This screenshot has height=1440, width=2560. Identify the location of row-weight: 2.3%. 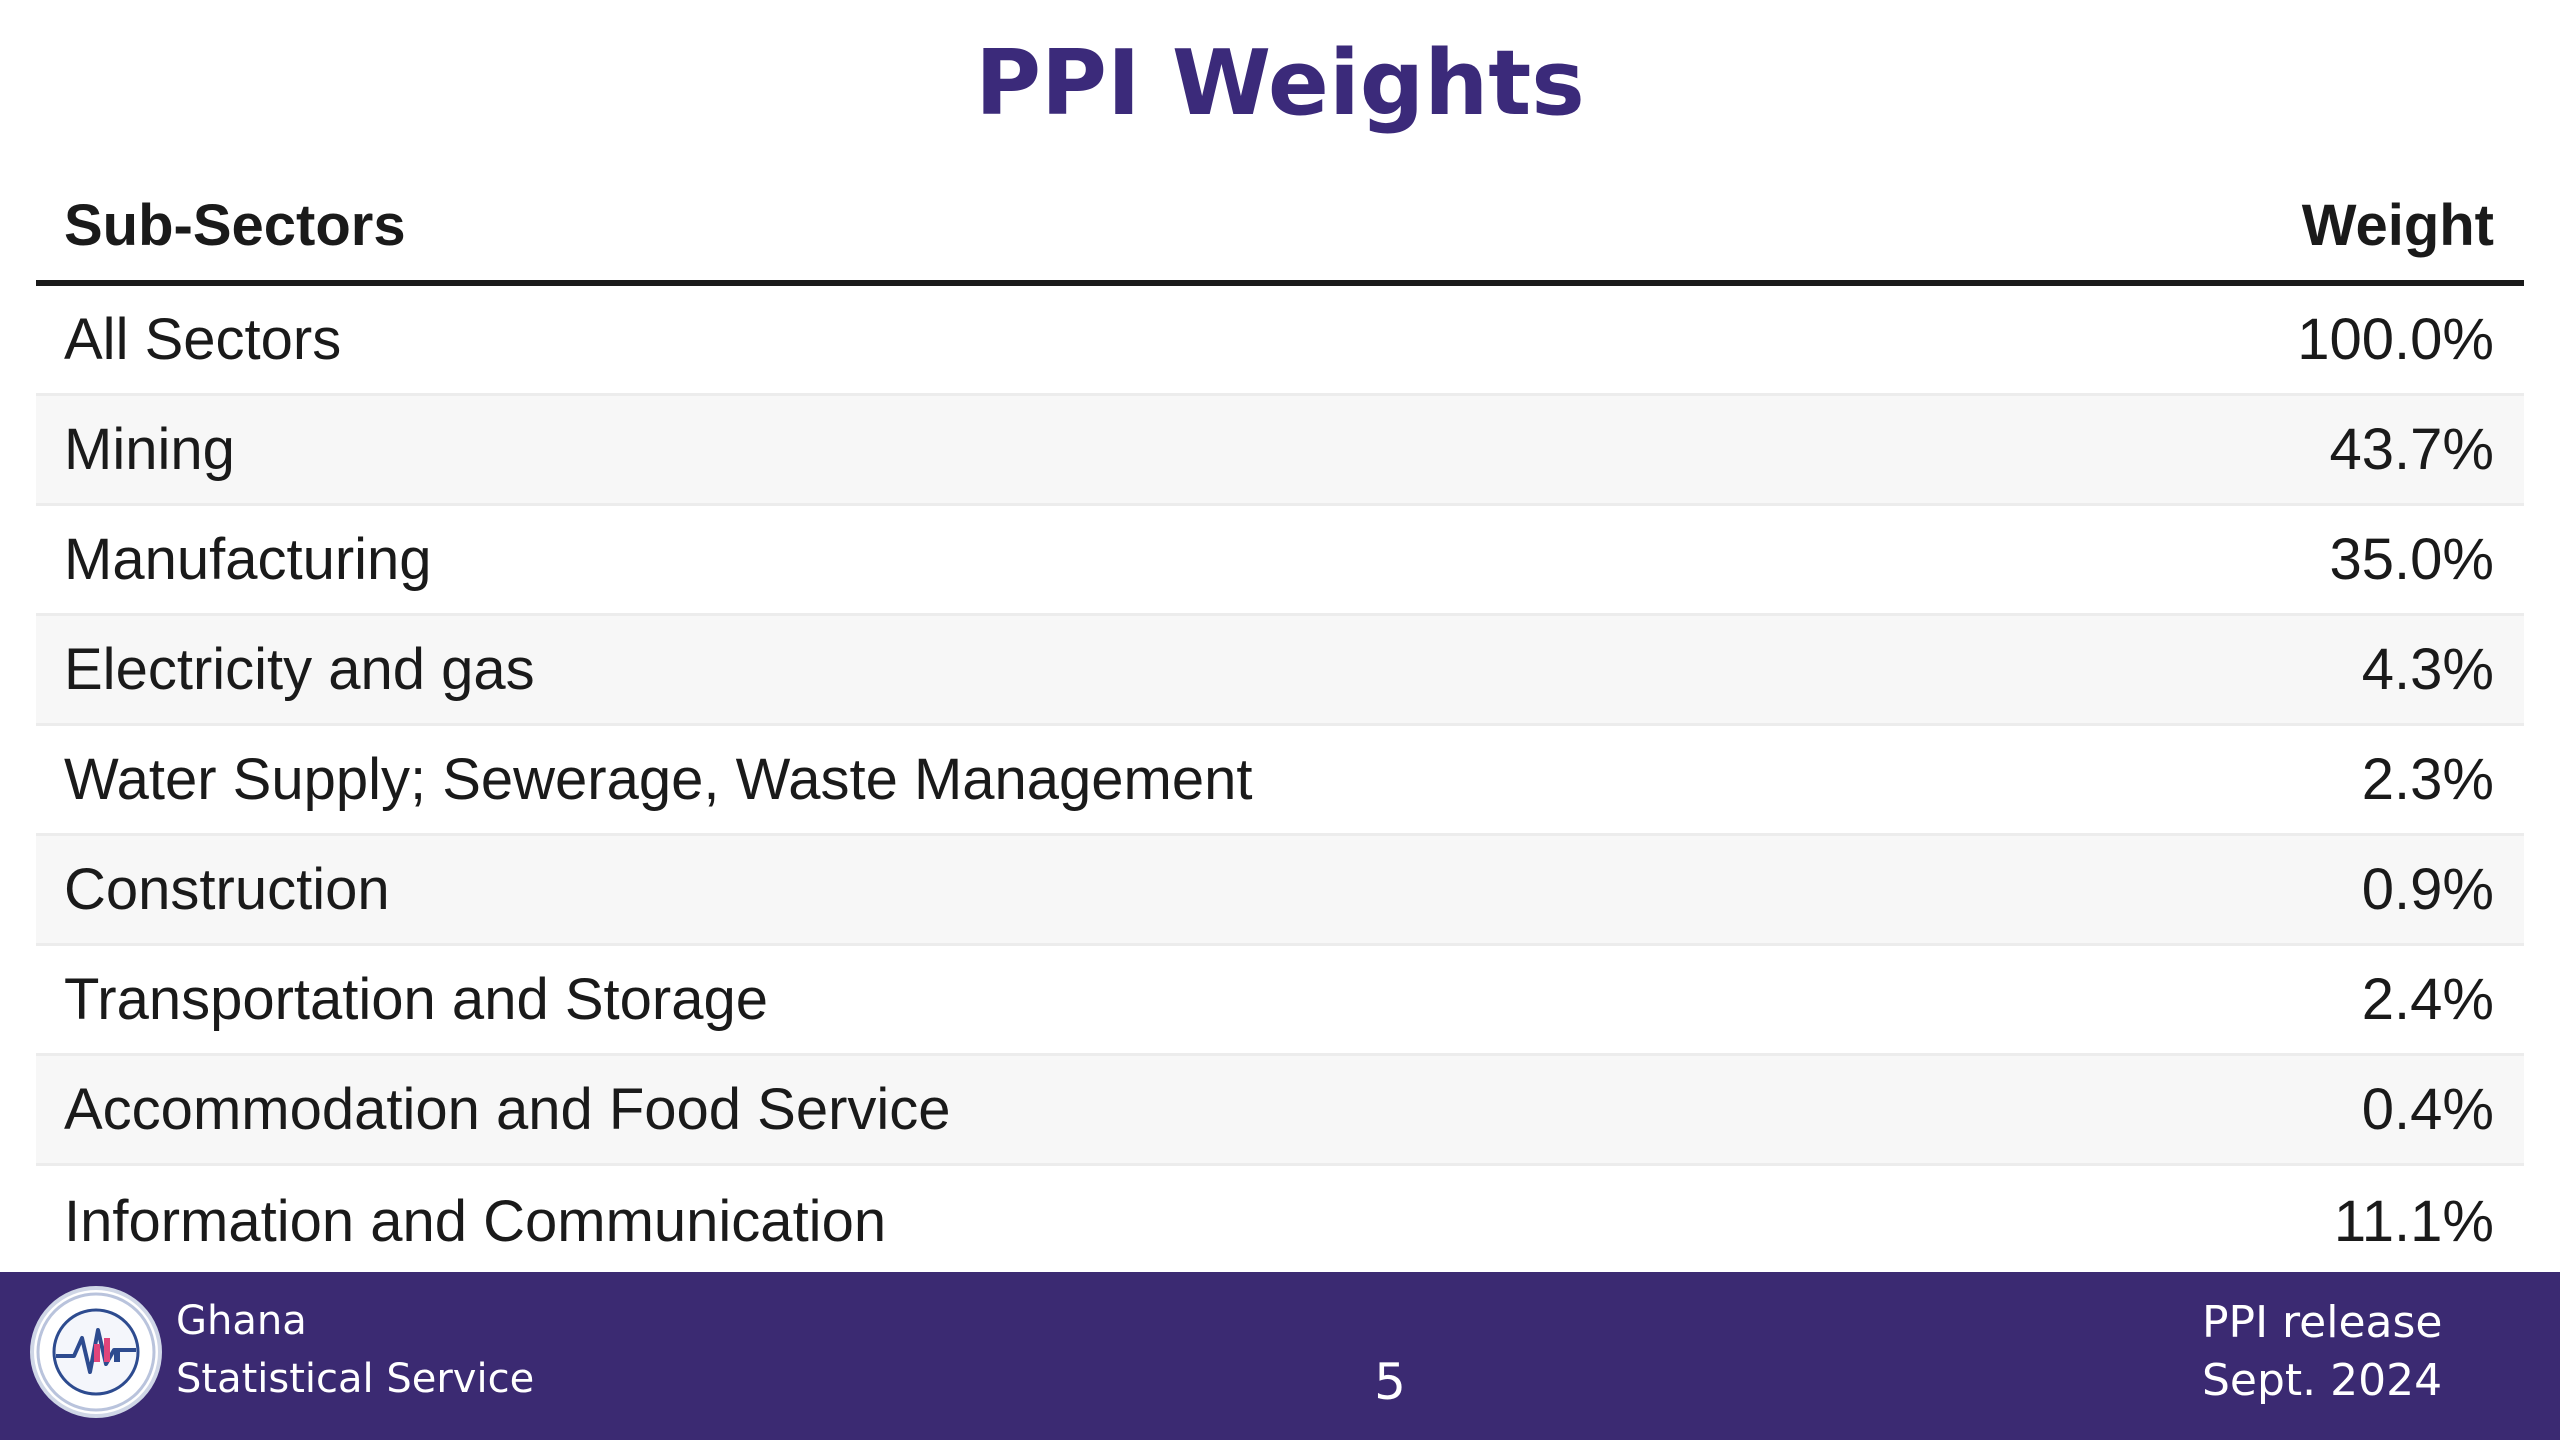
(2427, 779).